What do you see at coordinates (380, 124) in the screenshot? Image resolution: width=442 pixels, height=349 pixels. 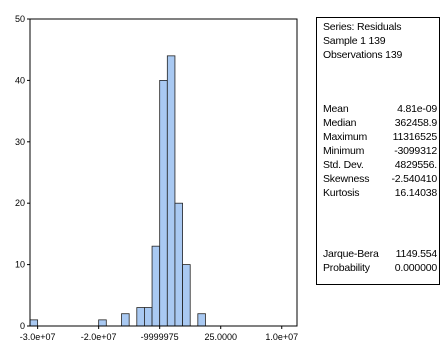 I see `stat-row-median: Median 362458.9` at bounding box center [380, 124].